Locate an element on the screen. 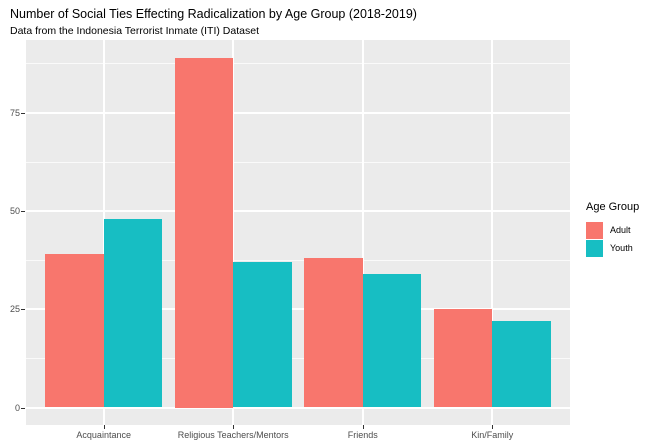 The image size is (652, 445). x-category-label: Kin/Family is located at coordinates (492, 435).